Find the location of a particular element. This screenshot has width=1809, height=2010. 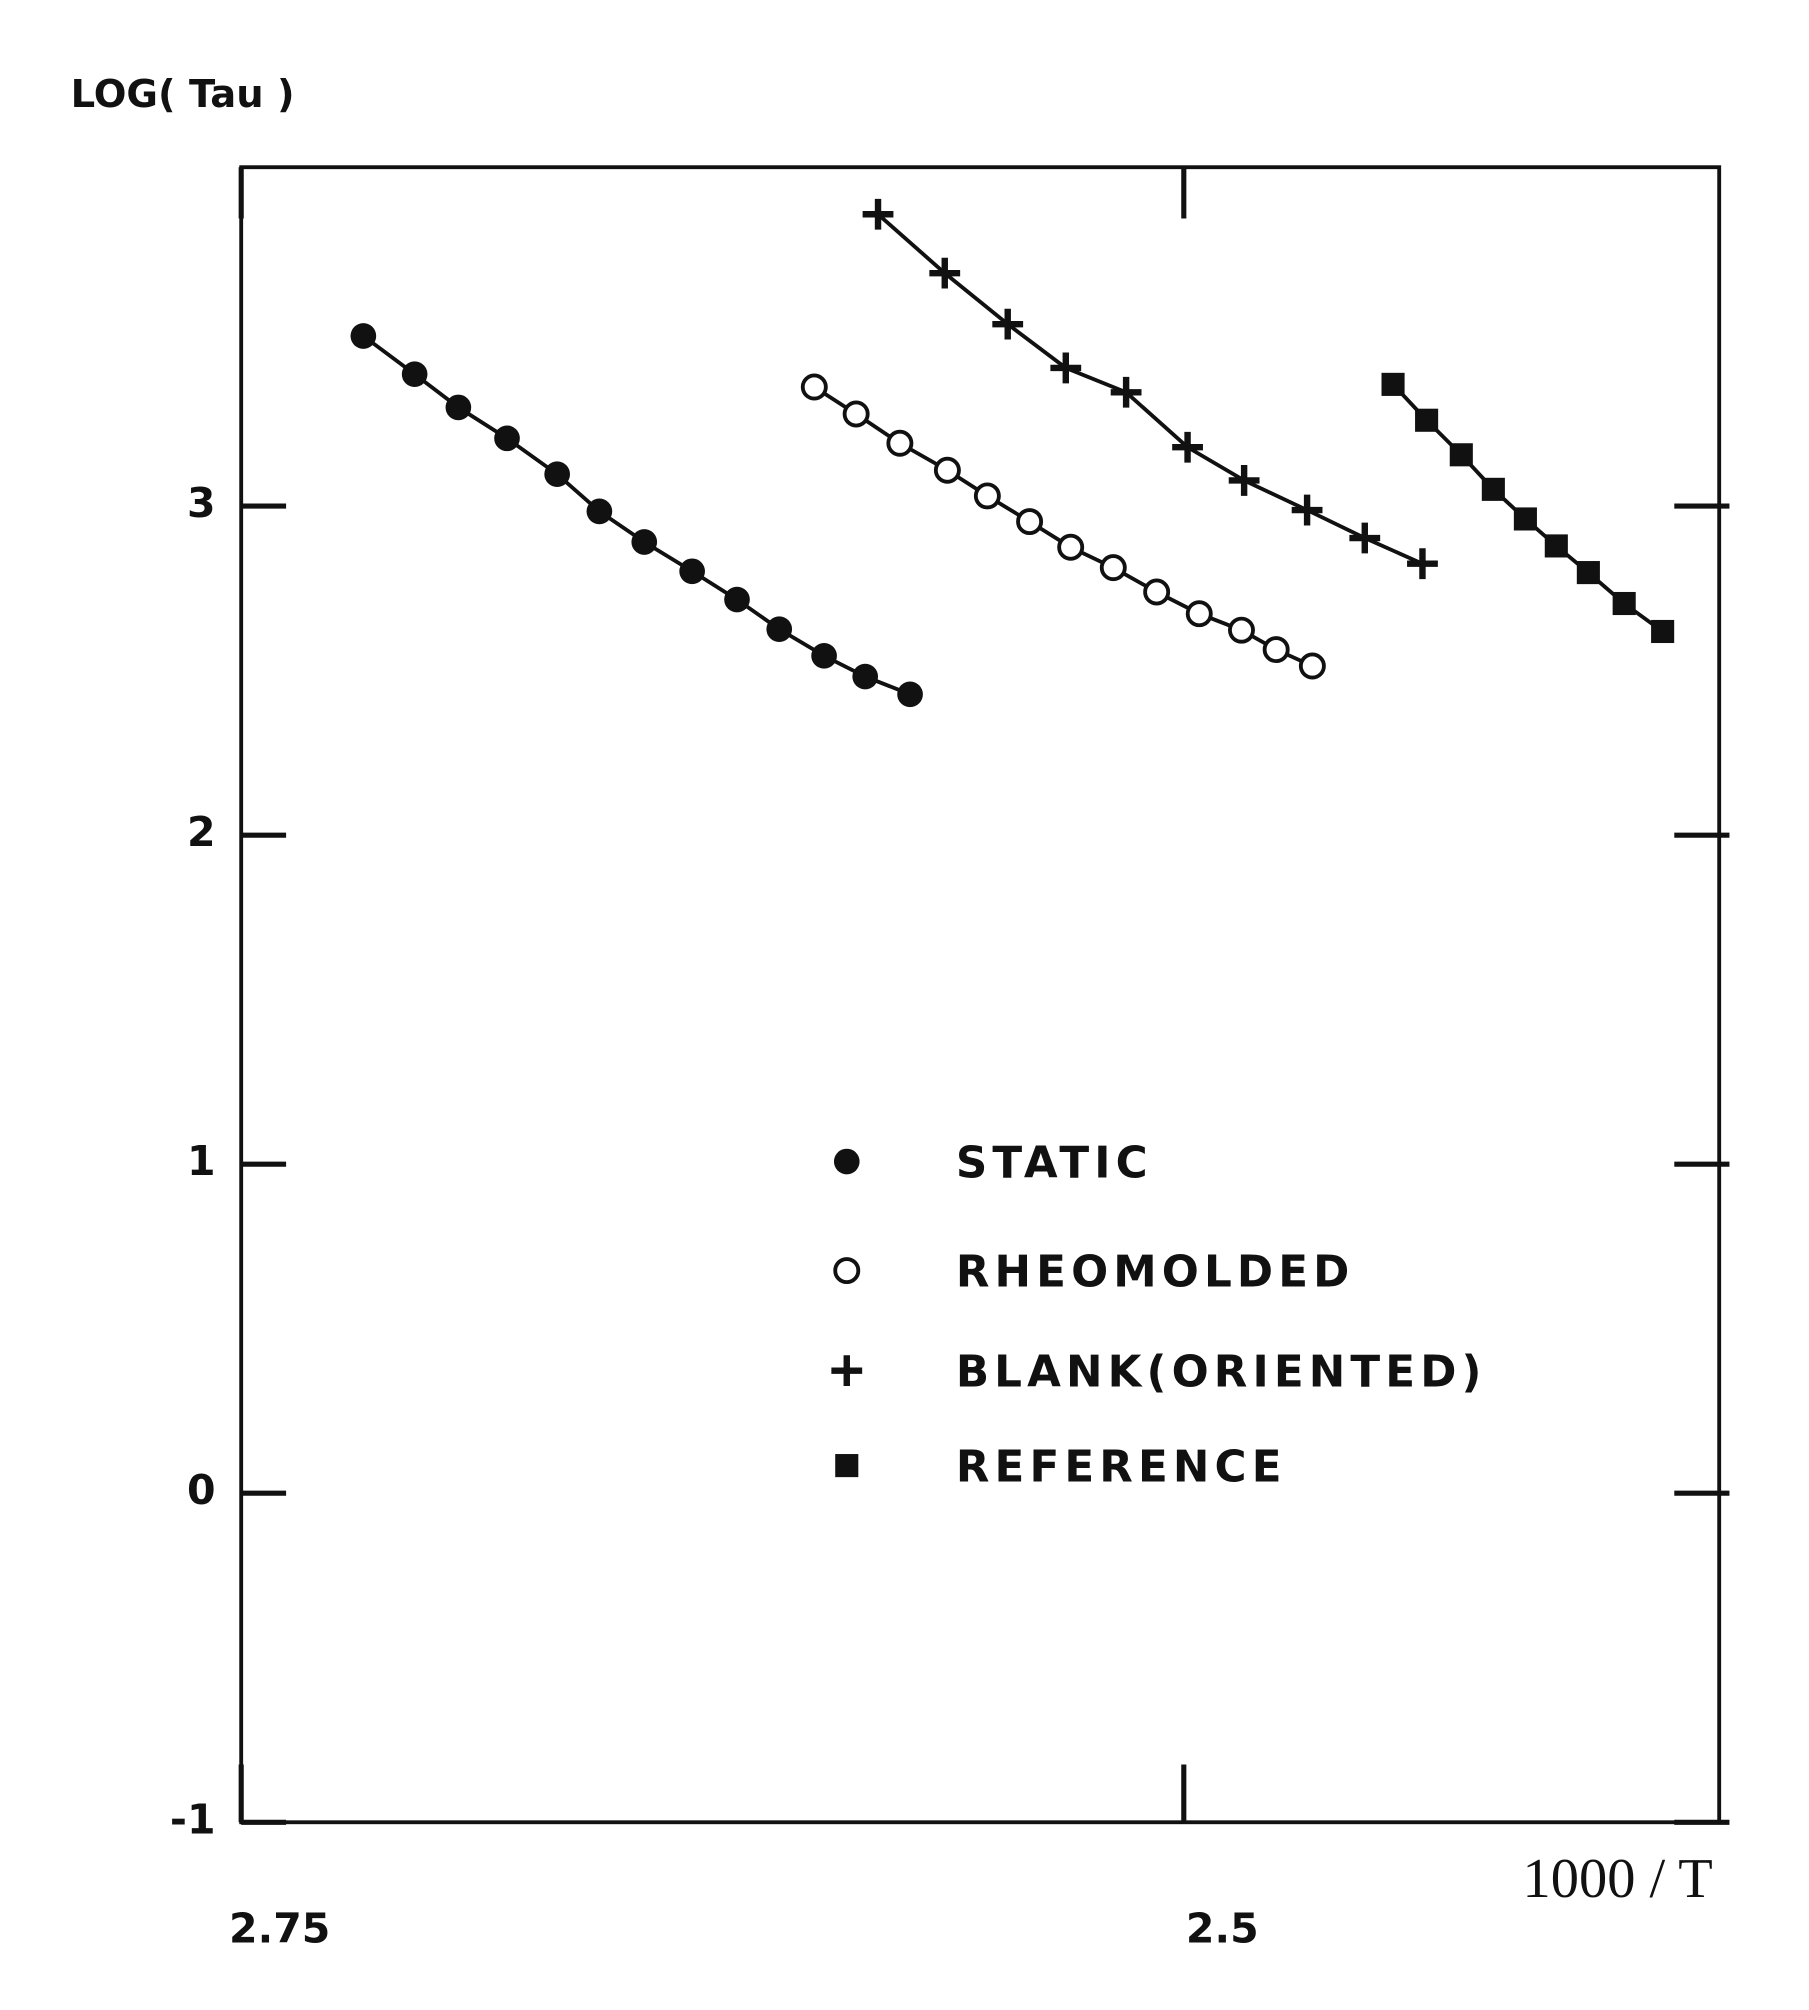

x-axis-label: 1000 / T is located at coordinates (1618, 1879).